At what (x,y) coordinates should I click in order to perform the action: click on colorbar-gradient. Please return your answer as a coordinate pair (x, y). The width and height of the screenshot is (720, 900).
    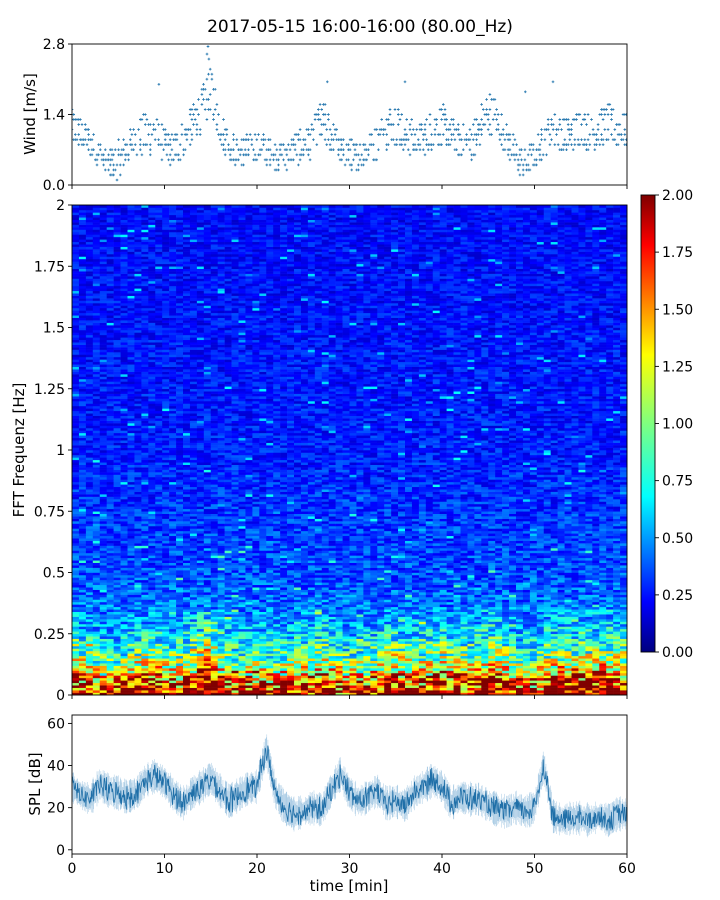
    Looking at the image, I should click on (648, 423).